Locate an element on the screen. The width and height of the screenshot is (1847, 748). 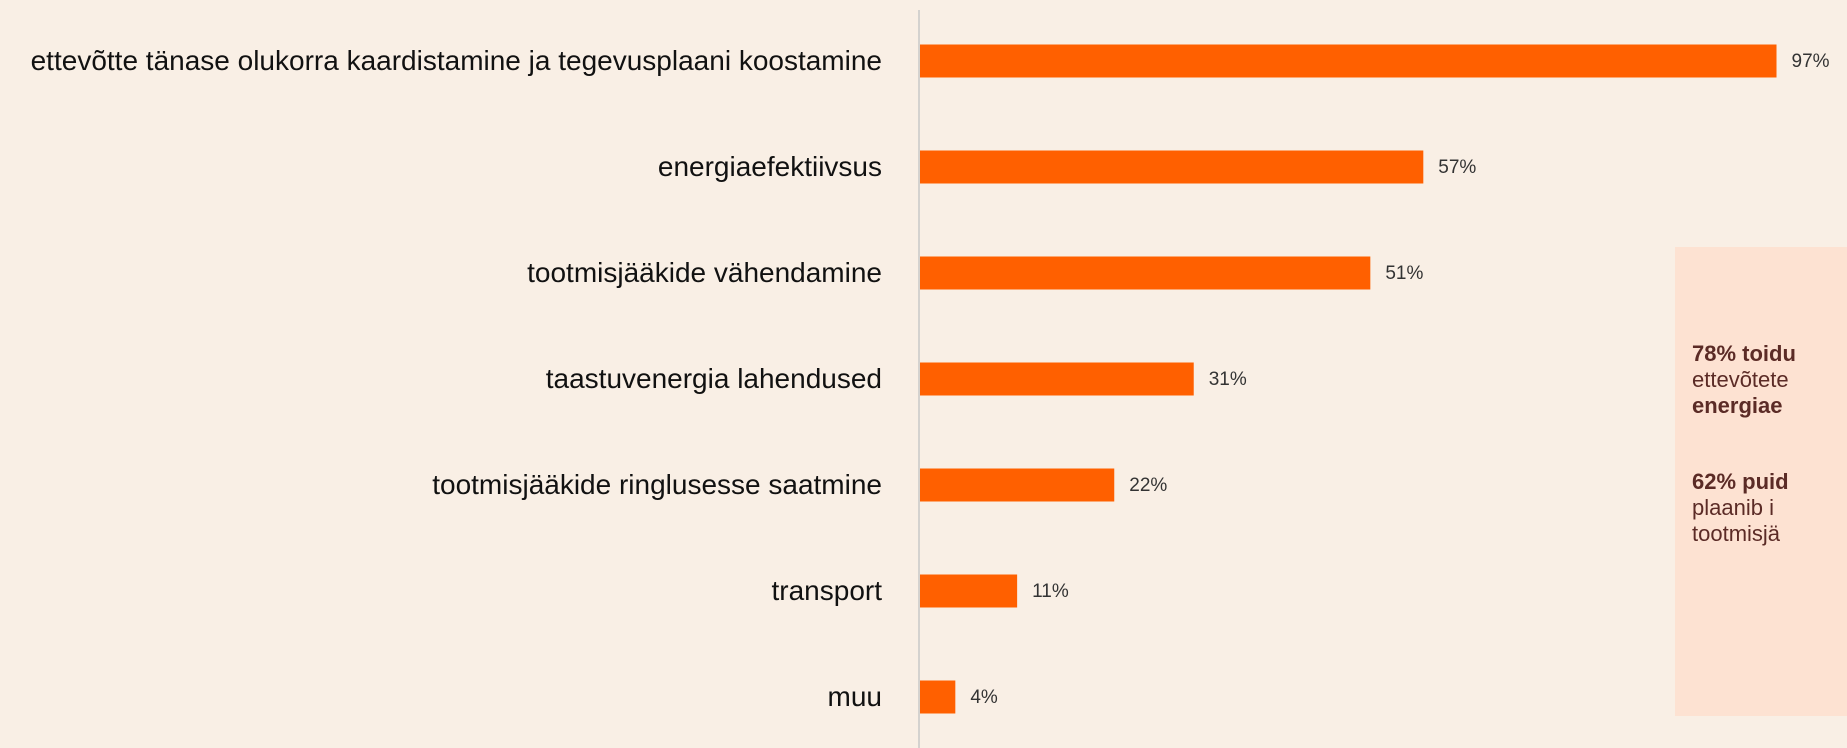
category-label: transport is located at coordinates (827, 590).